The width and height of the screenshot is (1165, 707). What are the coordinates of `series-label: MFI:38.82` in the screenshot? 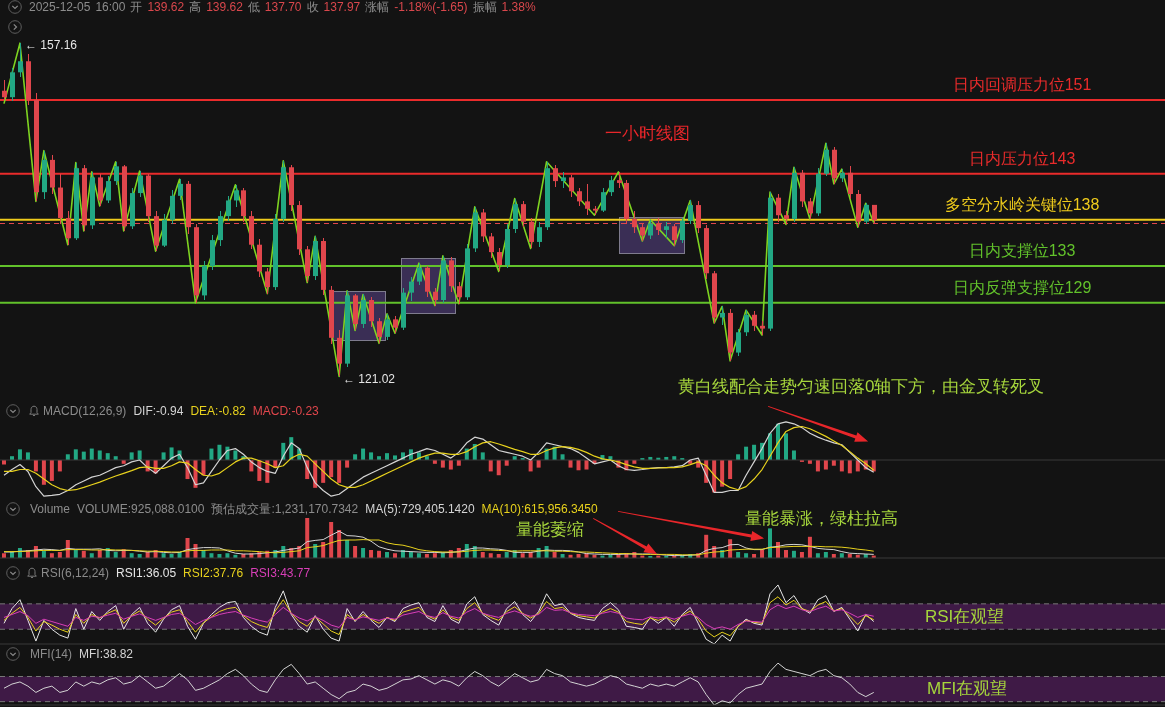 It's located at (106, 654).